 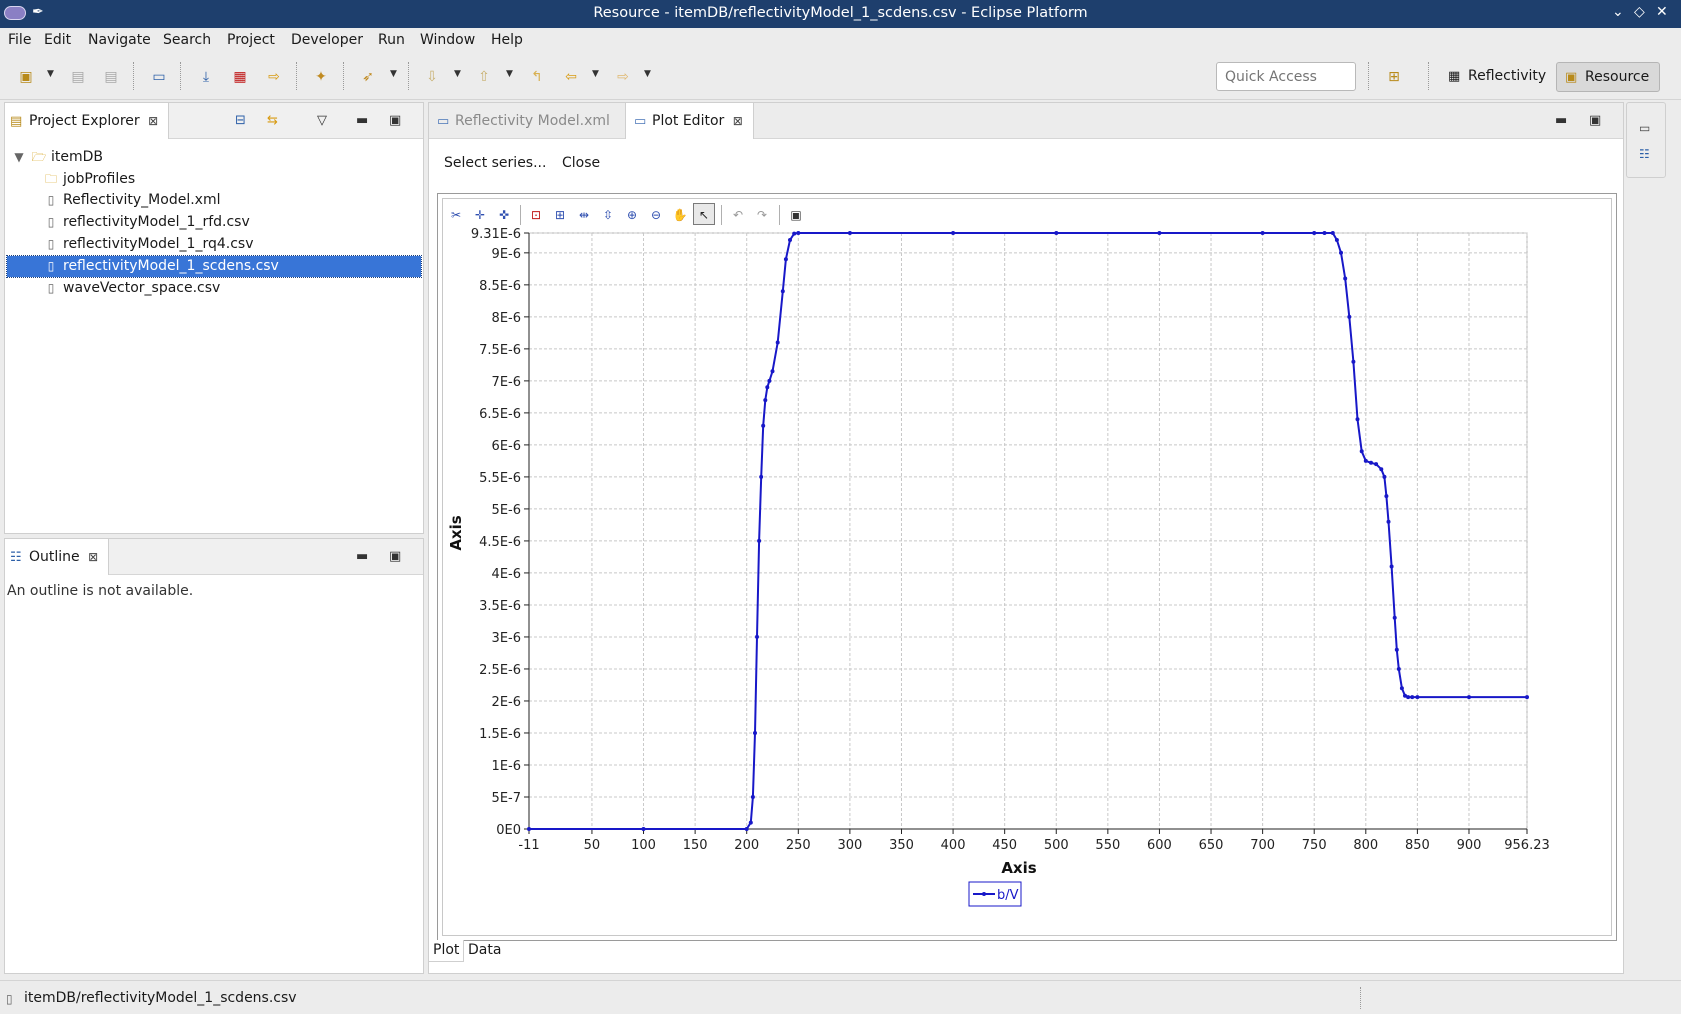 What do you see at coordinates (87, 121) in the screenshot?
I see `tab-project-explorer: ▤ Project Explorer ⊠` at bounding box center [87, 121].